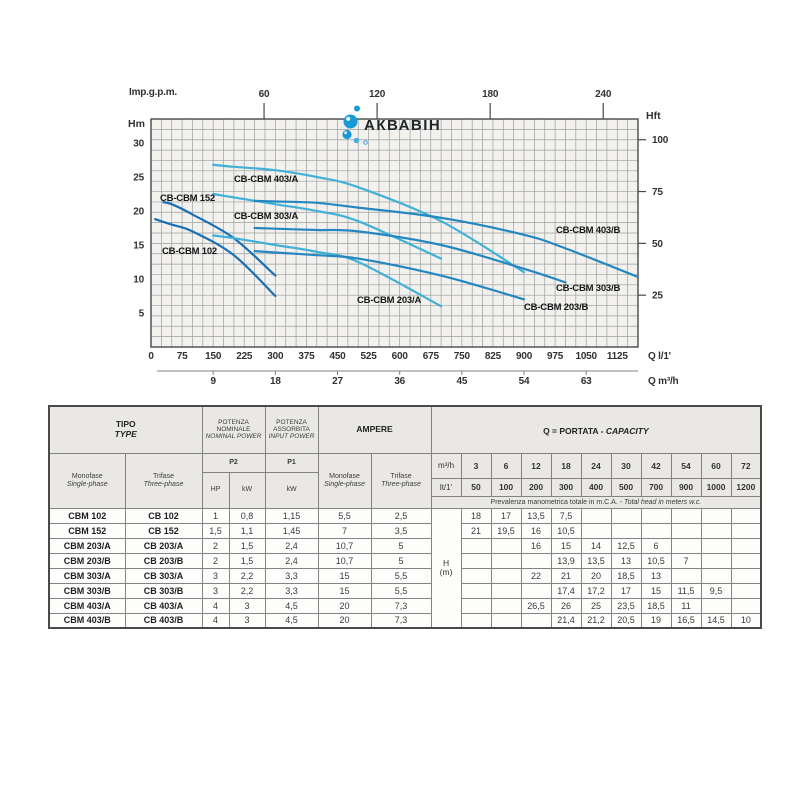 This screenshot has width=800, height=800. I want to click on cell-head-value: 13,5, so click(596, 560).